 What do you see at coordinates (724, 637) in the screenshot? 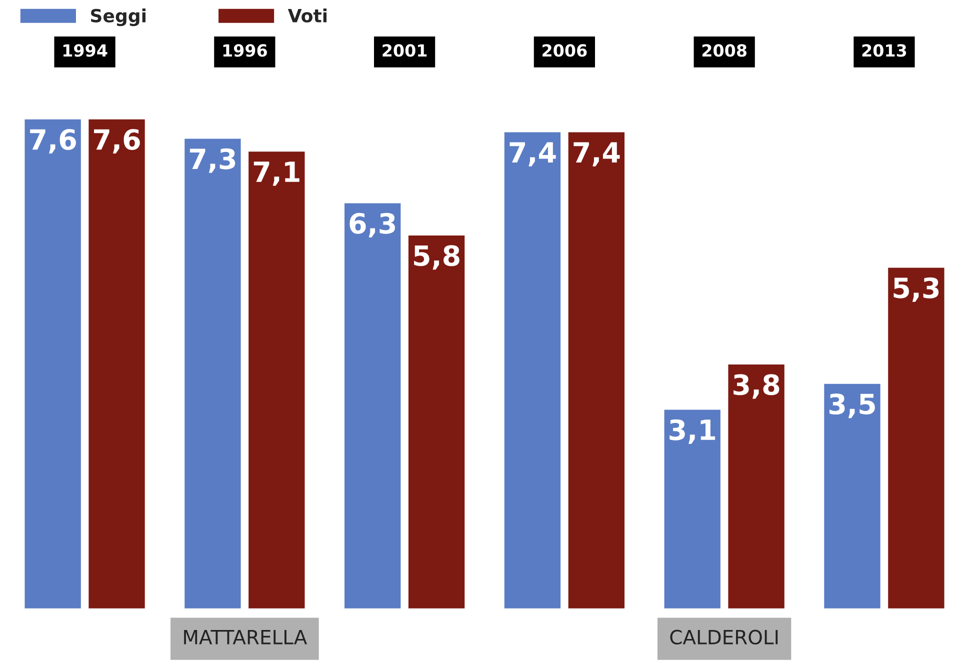
I see `text: CALDEROLI` at bounding box center [724, 637].